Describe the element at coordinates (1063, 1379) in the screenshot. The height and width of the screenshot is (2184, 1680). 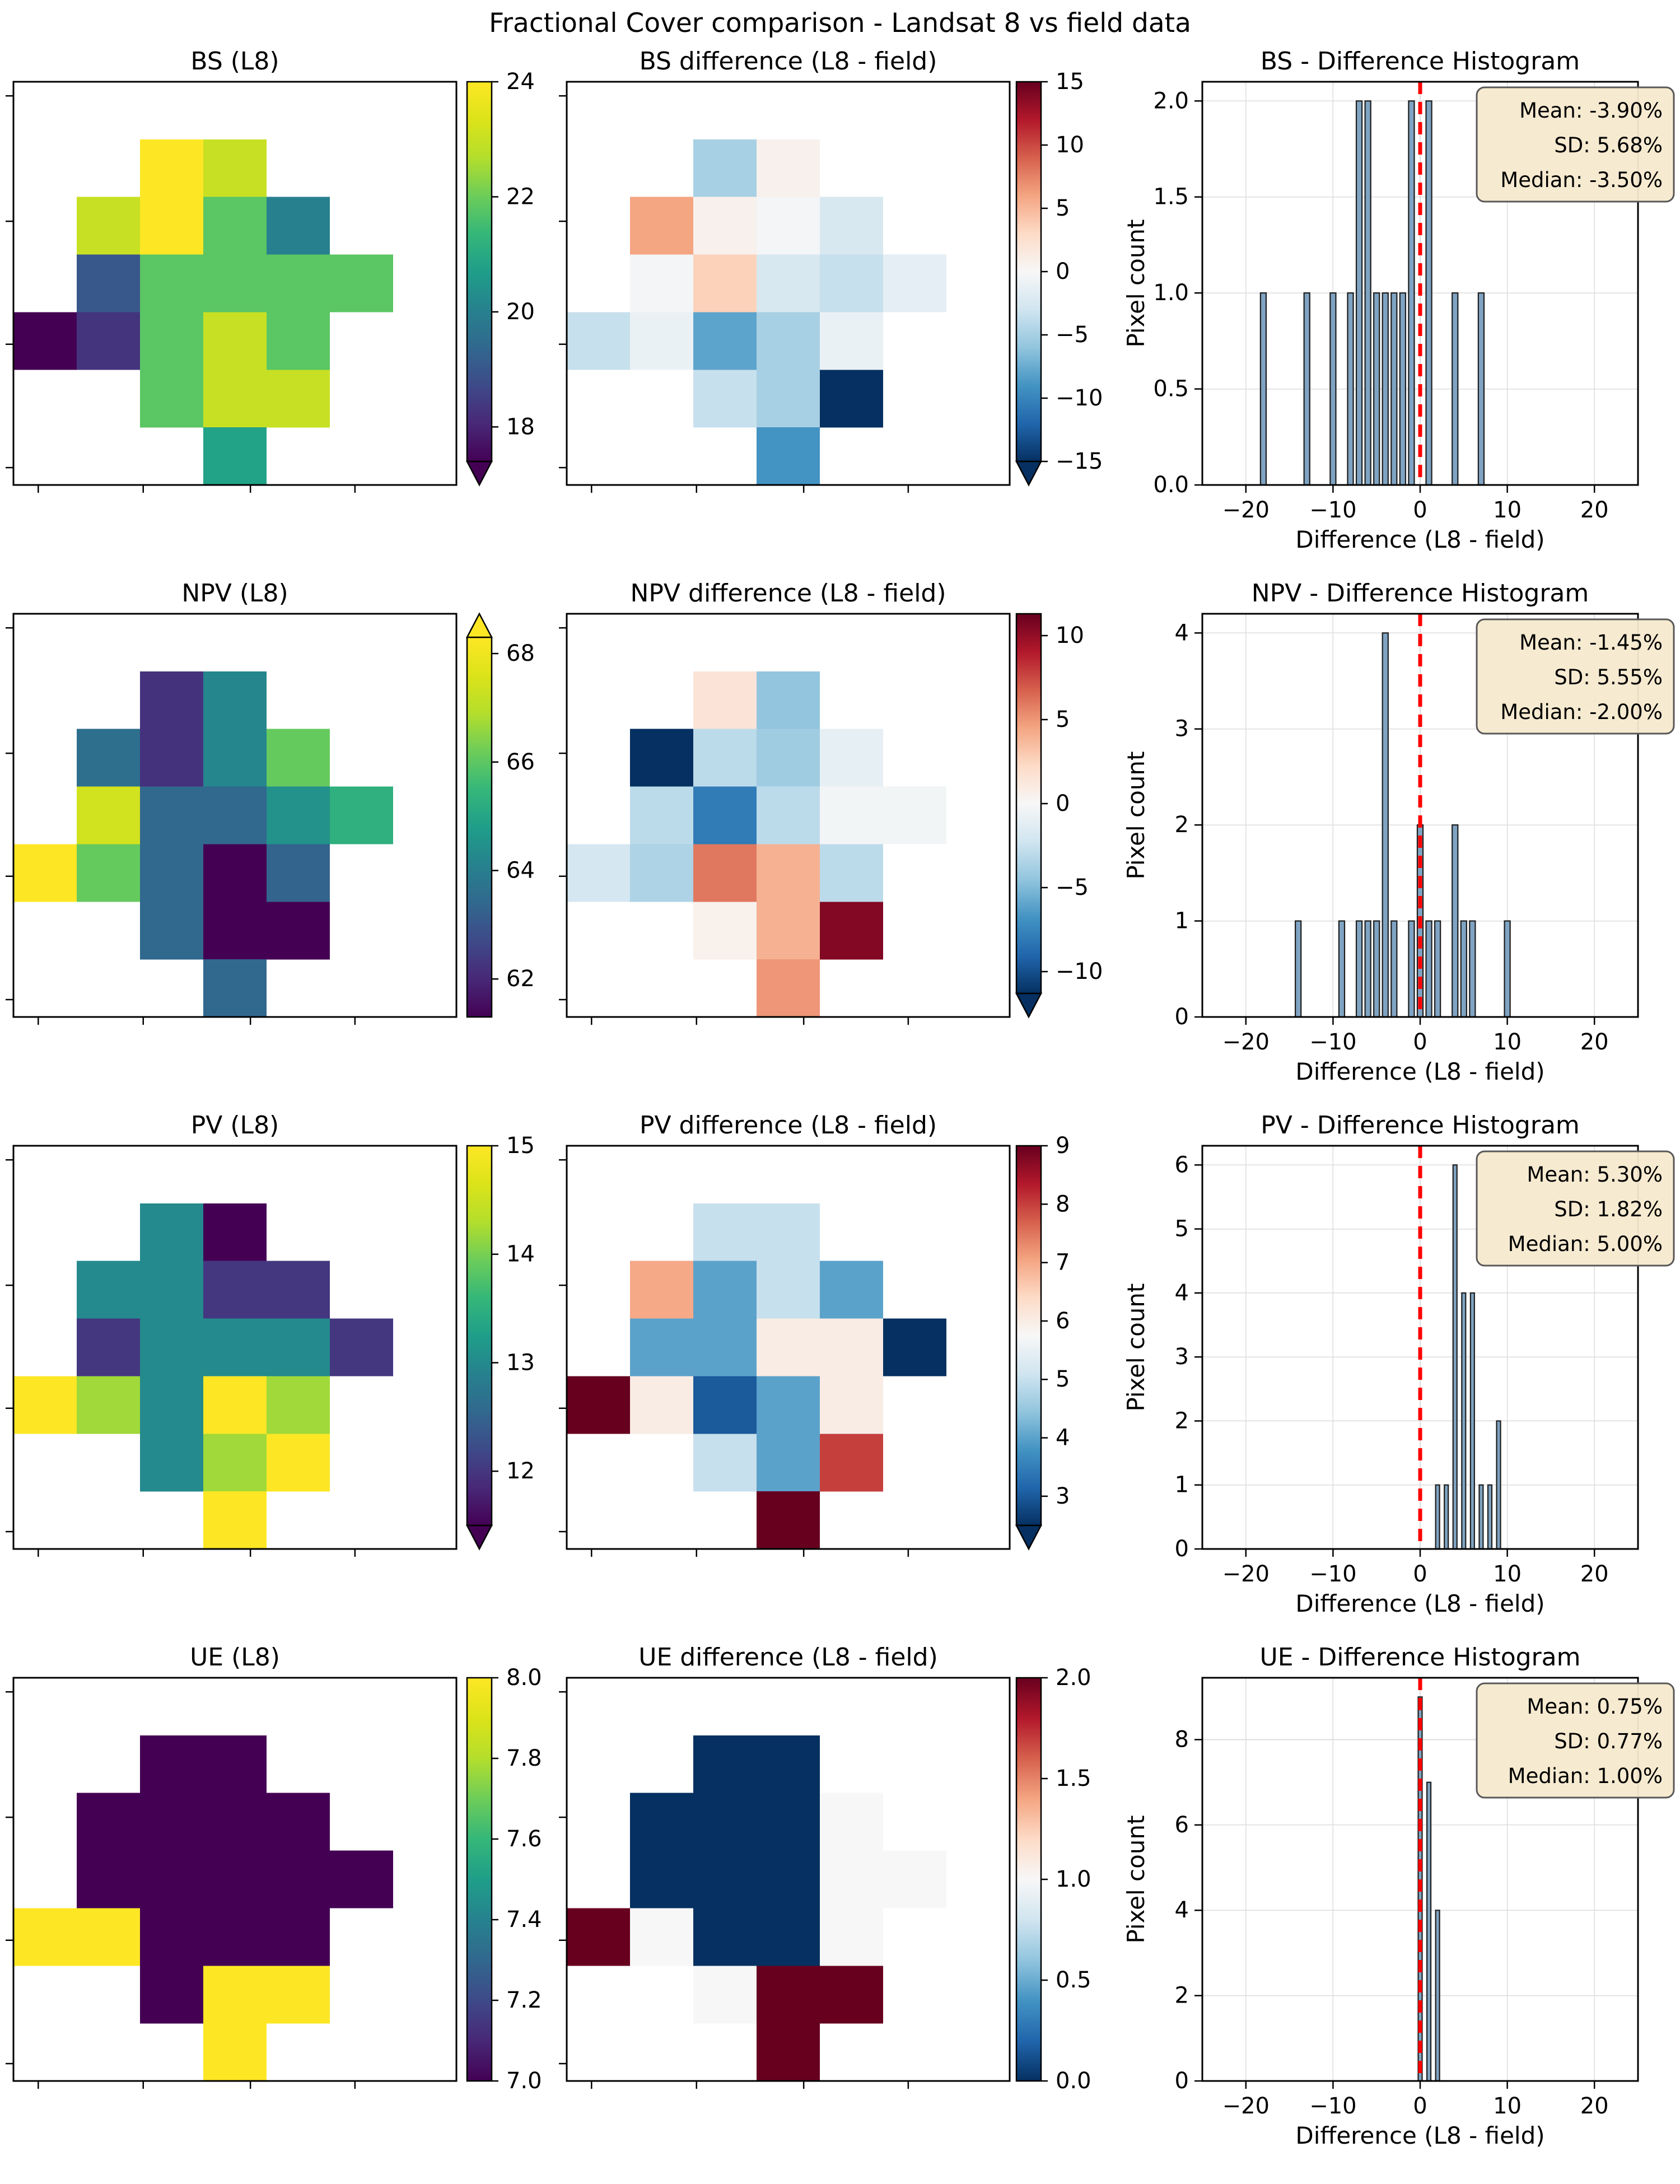
I see `colorbar-tick-label: 5` at that location.